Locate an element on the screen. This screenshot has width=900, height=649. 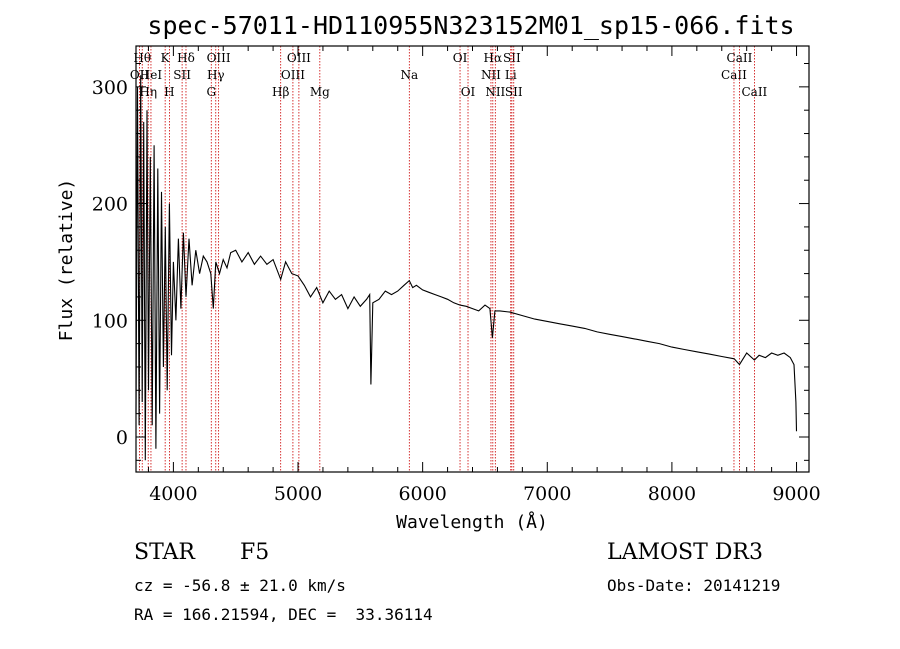
marker-label-7: Hδ is located at coordinates (186, 58).